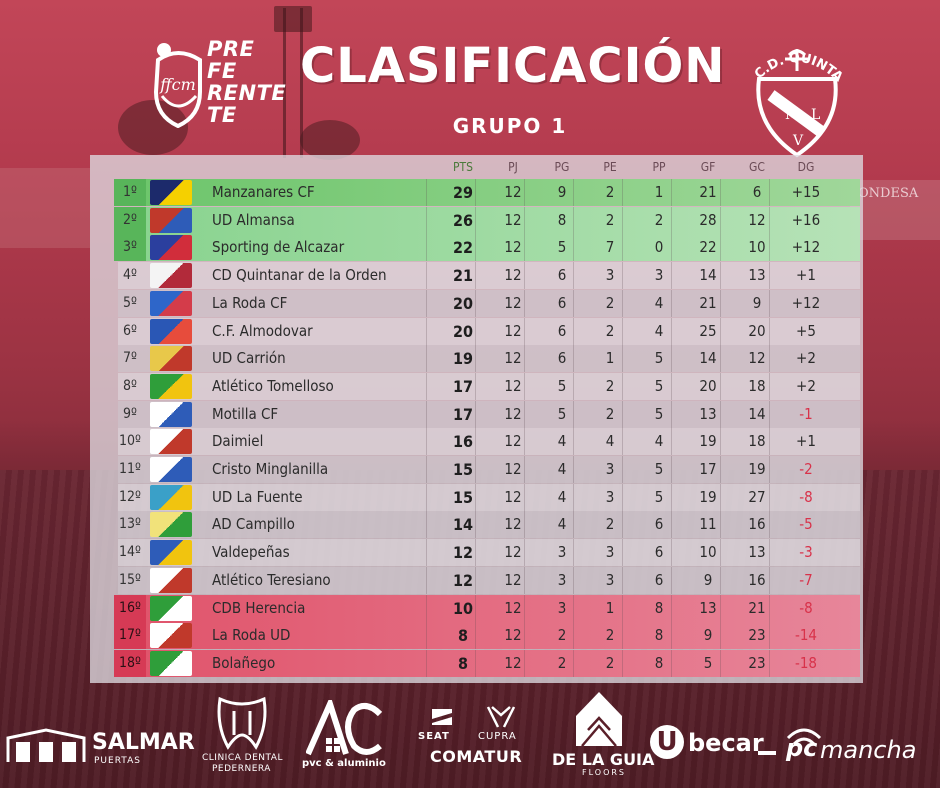 This screenshot has width=940, height=788. What do you see at coordinates (489, 359) in the screenshot?
I see `table-row: 7º UD Carrión 19 12 6 1 5 14 12 +2` at bounding box center [489, 359].